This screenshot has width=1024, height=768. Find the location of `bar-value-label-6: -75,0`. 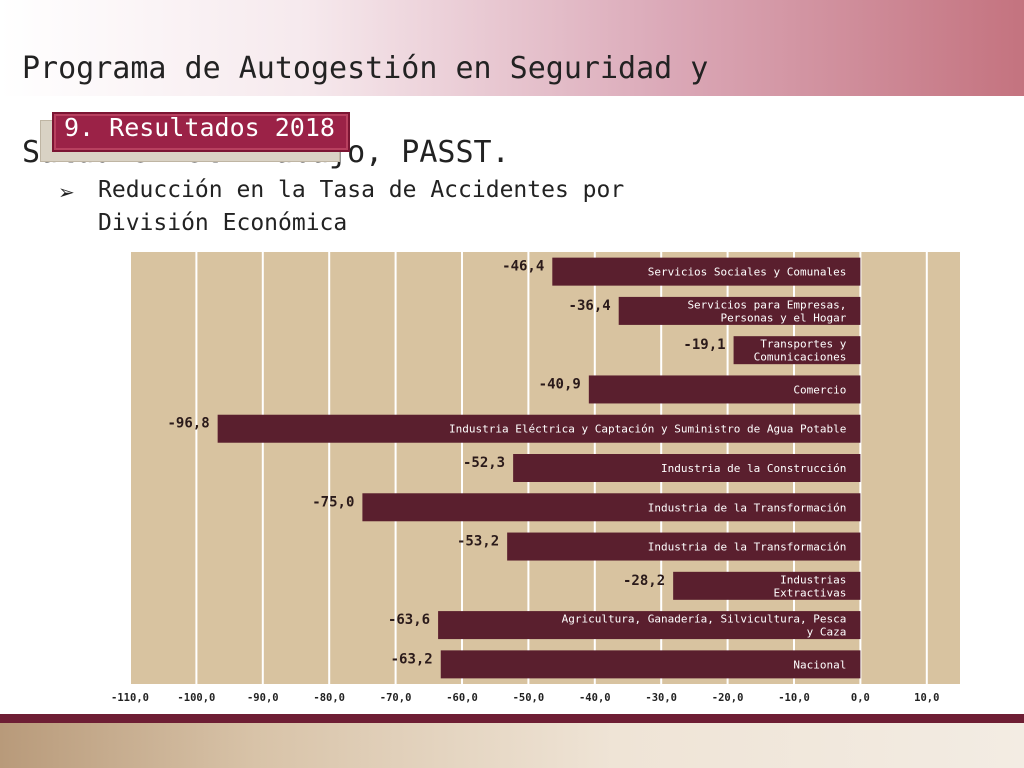

bar-value-label-6: -75,0 is located at coordinates (333, 502).